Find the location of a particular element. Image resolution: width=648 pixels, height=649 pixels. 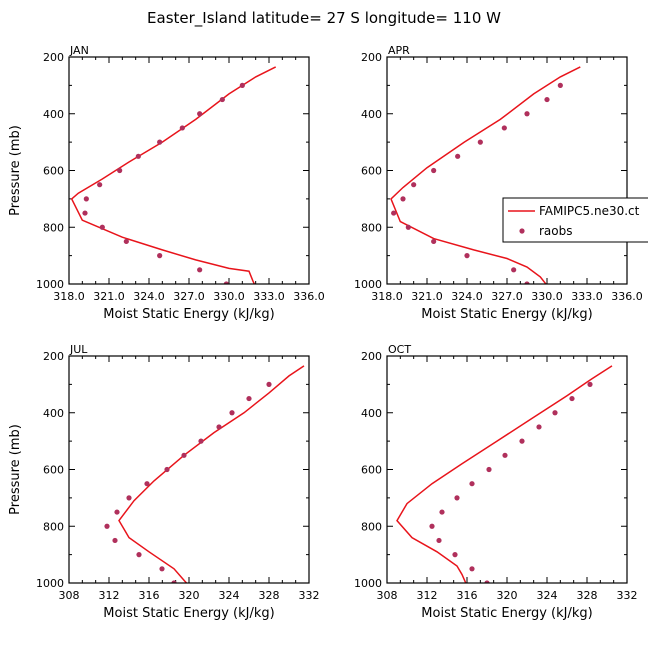

x-tick-label: 318.0 is located at coordinates (69, 296).